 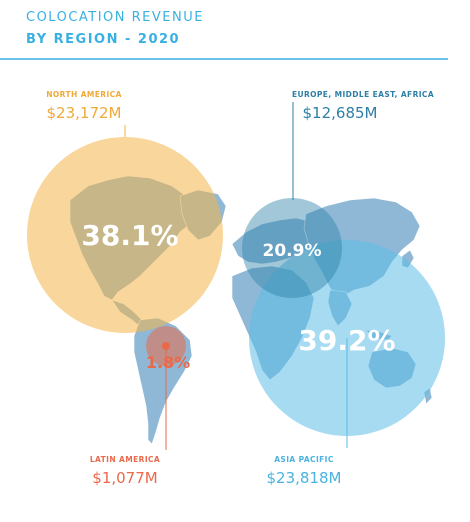 What do you see at coordinates (340, 113) in the screenshot?
I see `emea-value: $12,685M` at bounding box center [340, 113].